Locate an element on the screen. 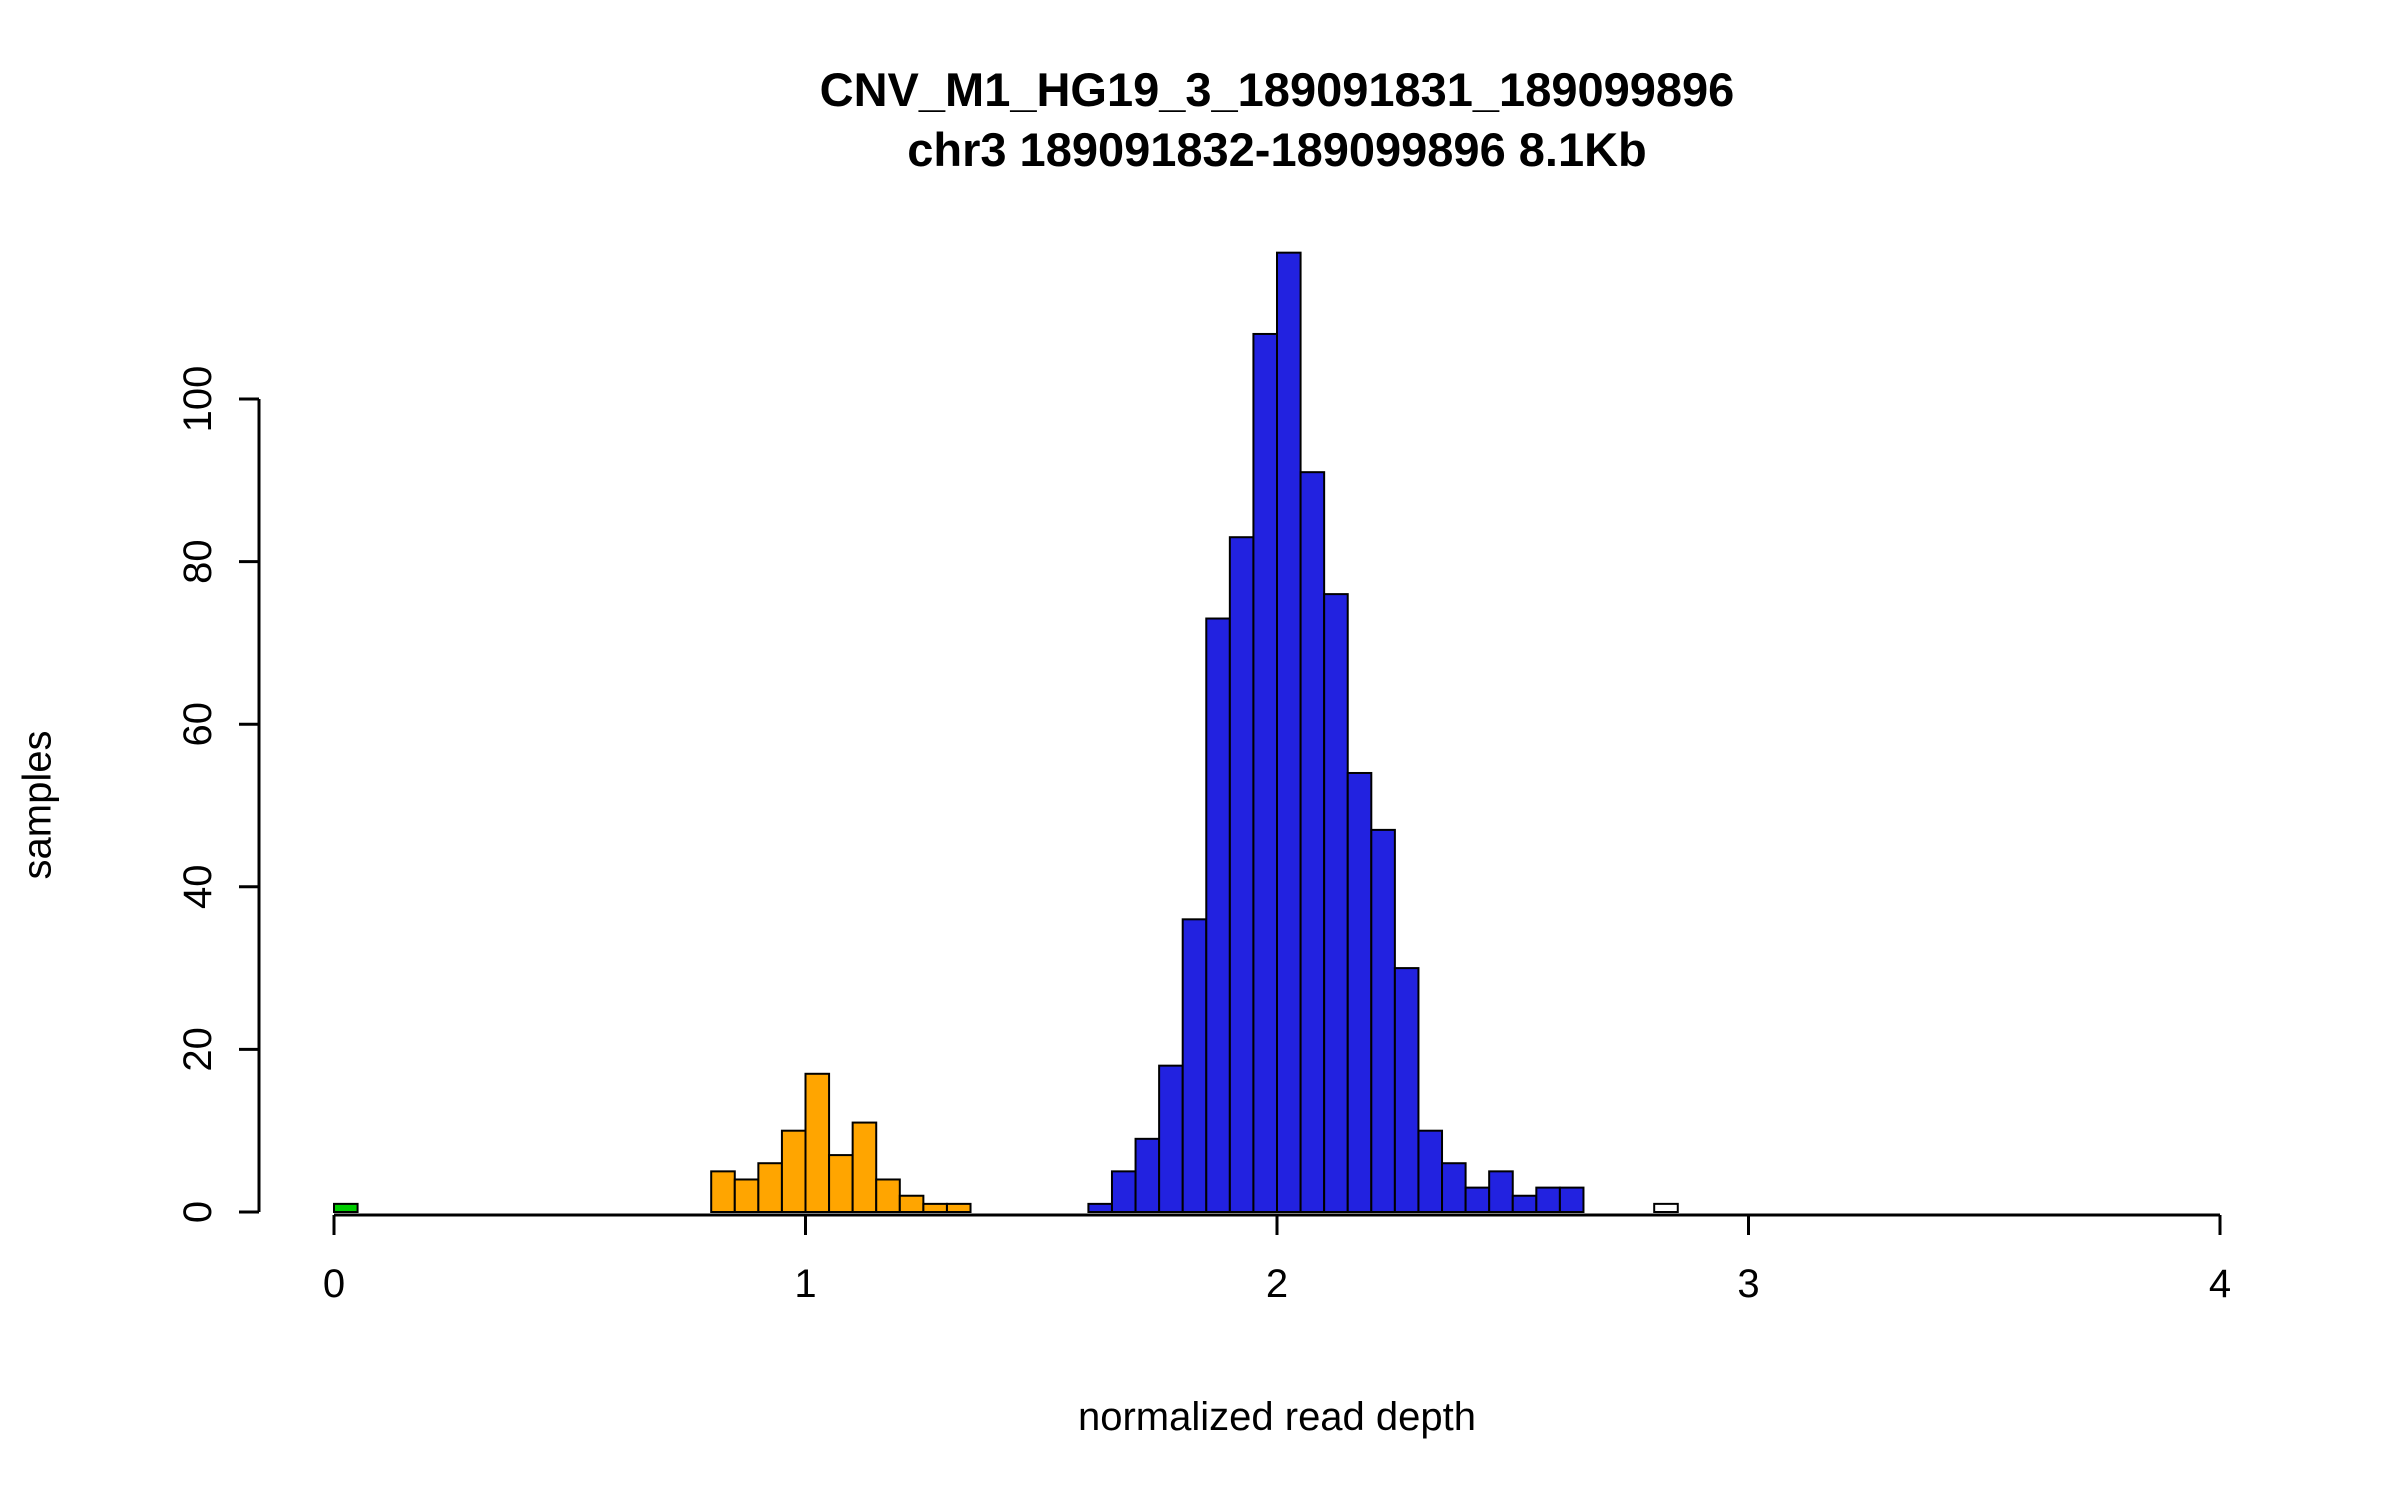 The image size is (2400, 1500). x-axis-label: normalized read depth is located at coordinates (1277, 1417).